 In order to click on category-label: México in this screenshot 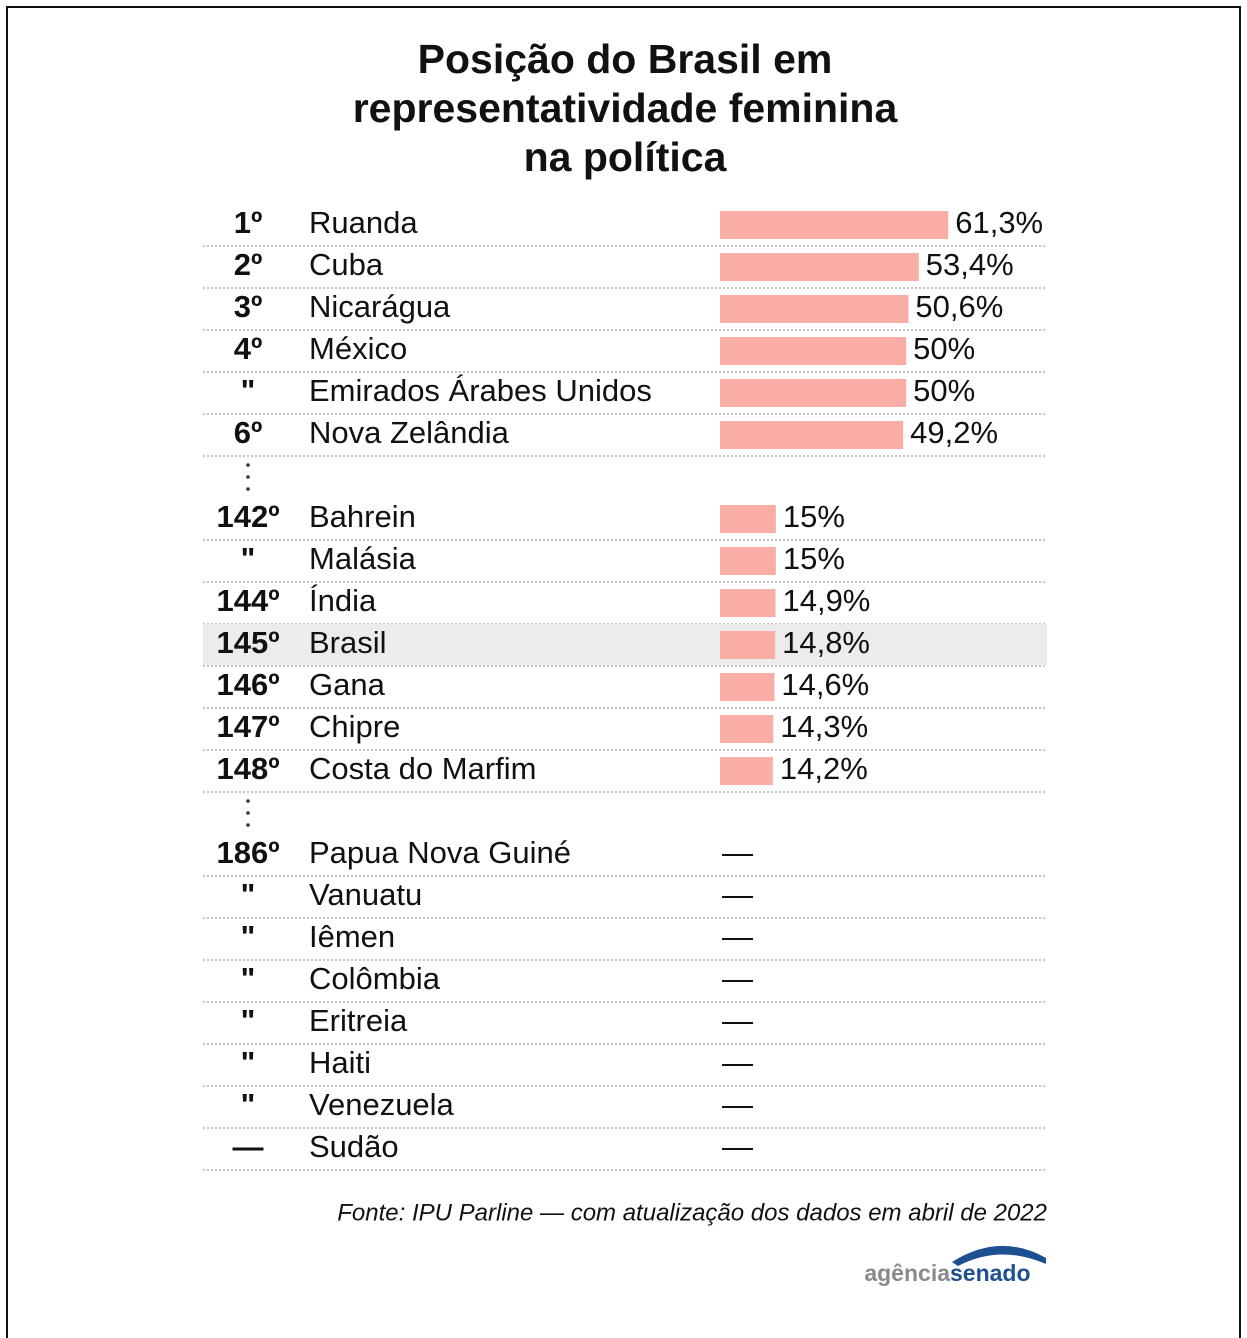, I will do `click(358, 348)`.